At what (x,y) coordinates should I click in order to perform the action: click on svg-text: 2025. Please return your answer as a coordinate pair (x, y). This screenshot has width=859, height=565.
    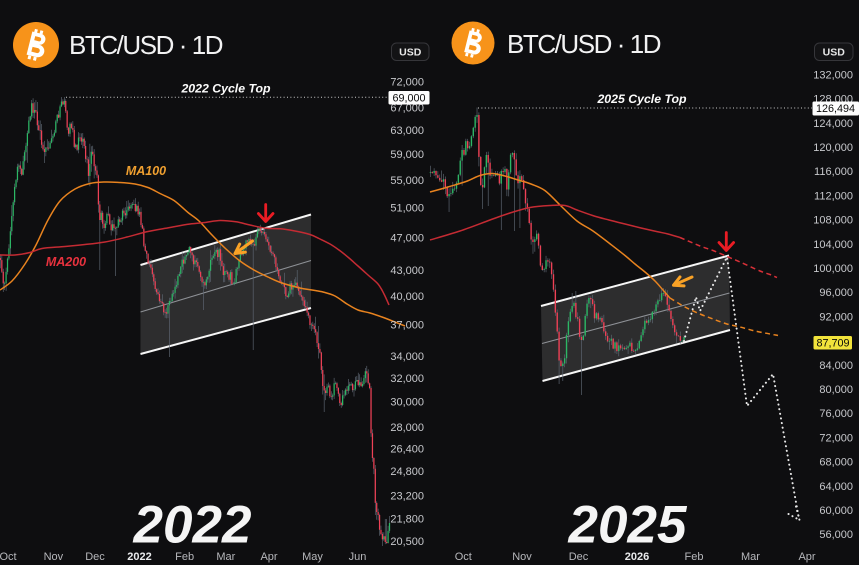
    Looking at the image, I should click on (628, 525).